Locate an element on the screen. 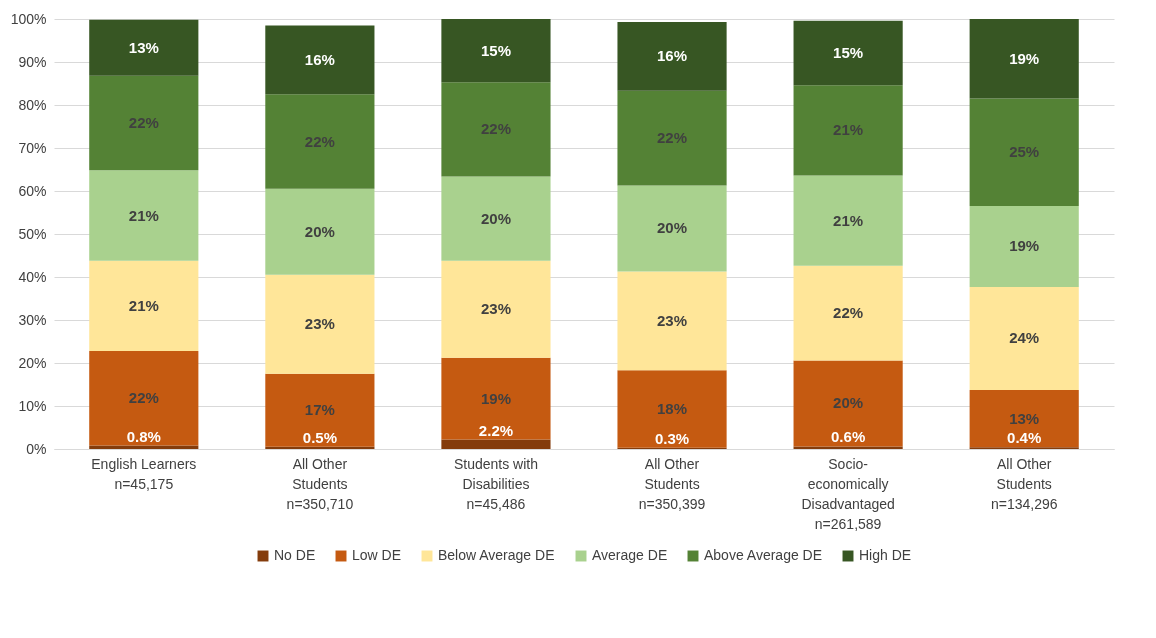 Image resolution: width=1156 pixels, height=638 pixels. legend-label: No DE is located at coordinates (295, 555).